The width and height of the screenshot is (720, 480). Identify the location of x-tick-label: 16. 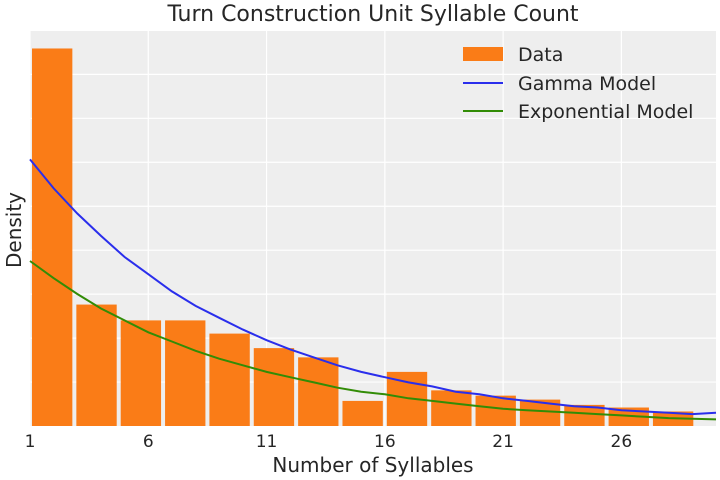
(385, 442).